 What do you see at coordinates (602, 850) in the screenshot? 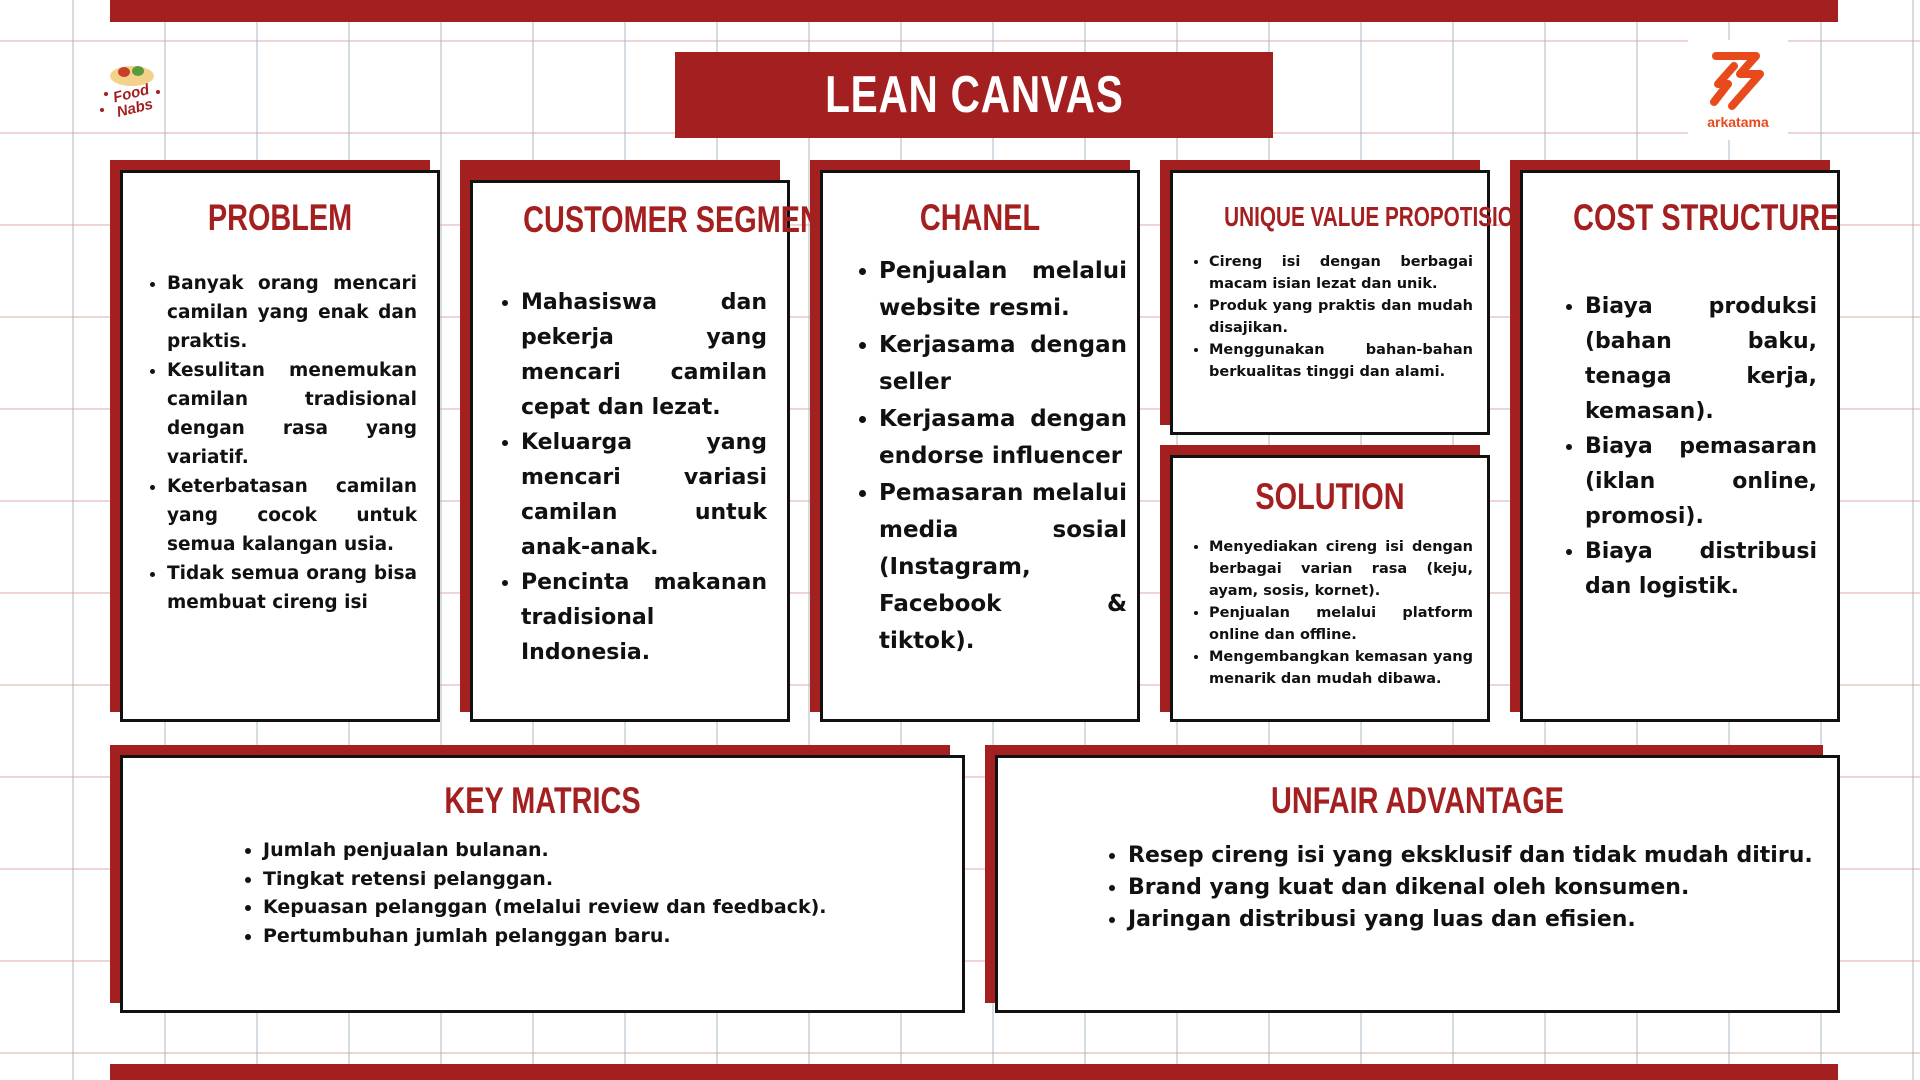
I see `list-item: Jumlah penjualan bulanan.` at bounding box center [602, 850].